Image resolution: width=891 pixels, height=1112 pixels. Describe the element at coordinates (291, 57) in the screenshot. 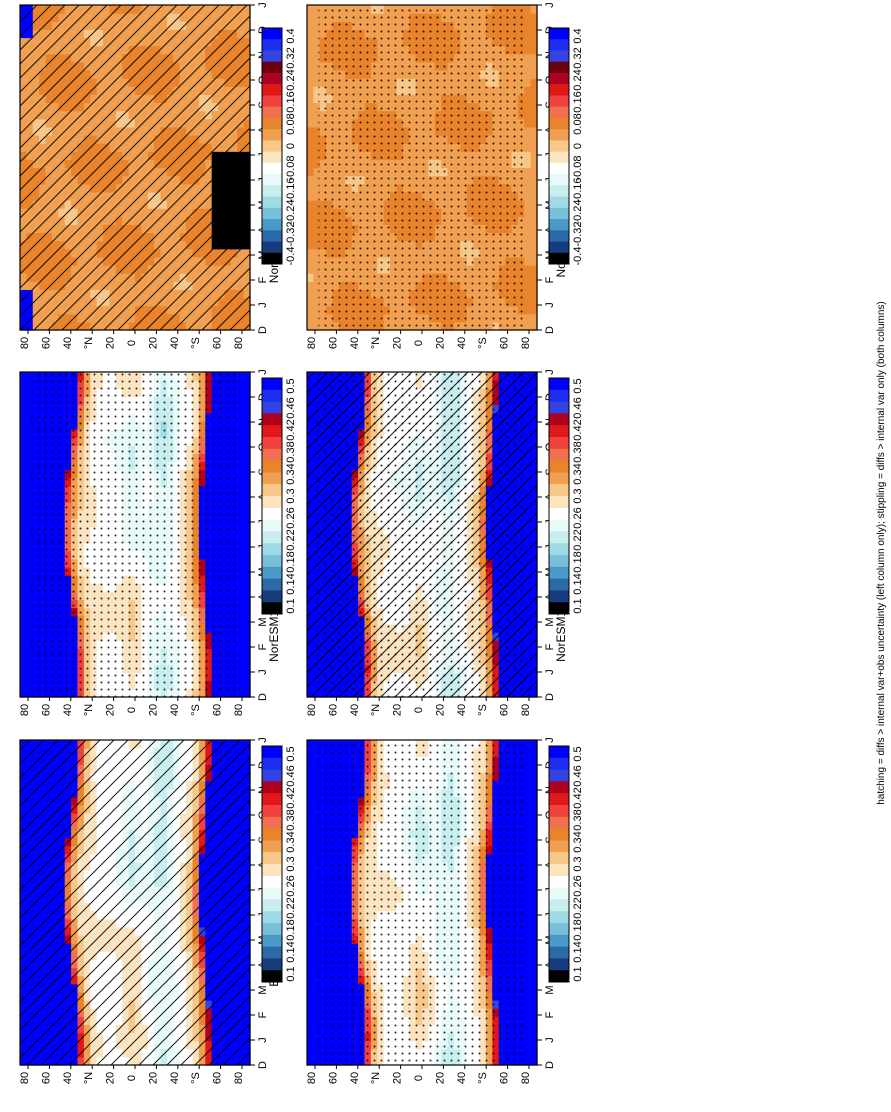

I see `colorbar-tick-label: 0.32` at that location.